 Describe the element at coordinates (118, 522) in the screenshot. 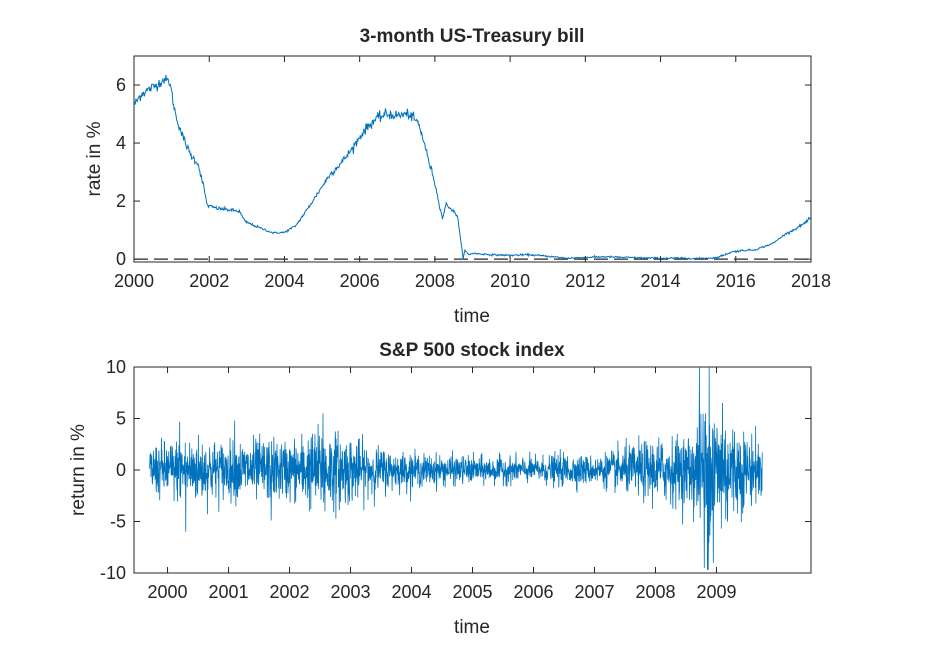

I see `sp500-ytick-label: -5` at that location.